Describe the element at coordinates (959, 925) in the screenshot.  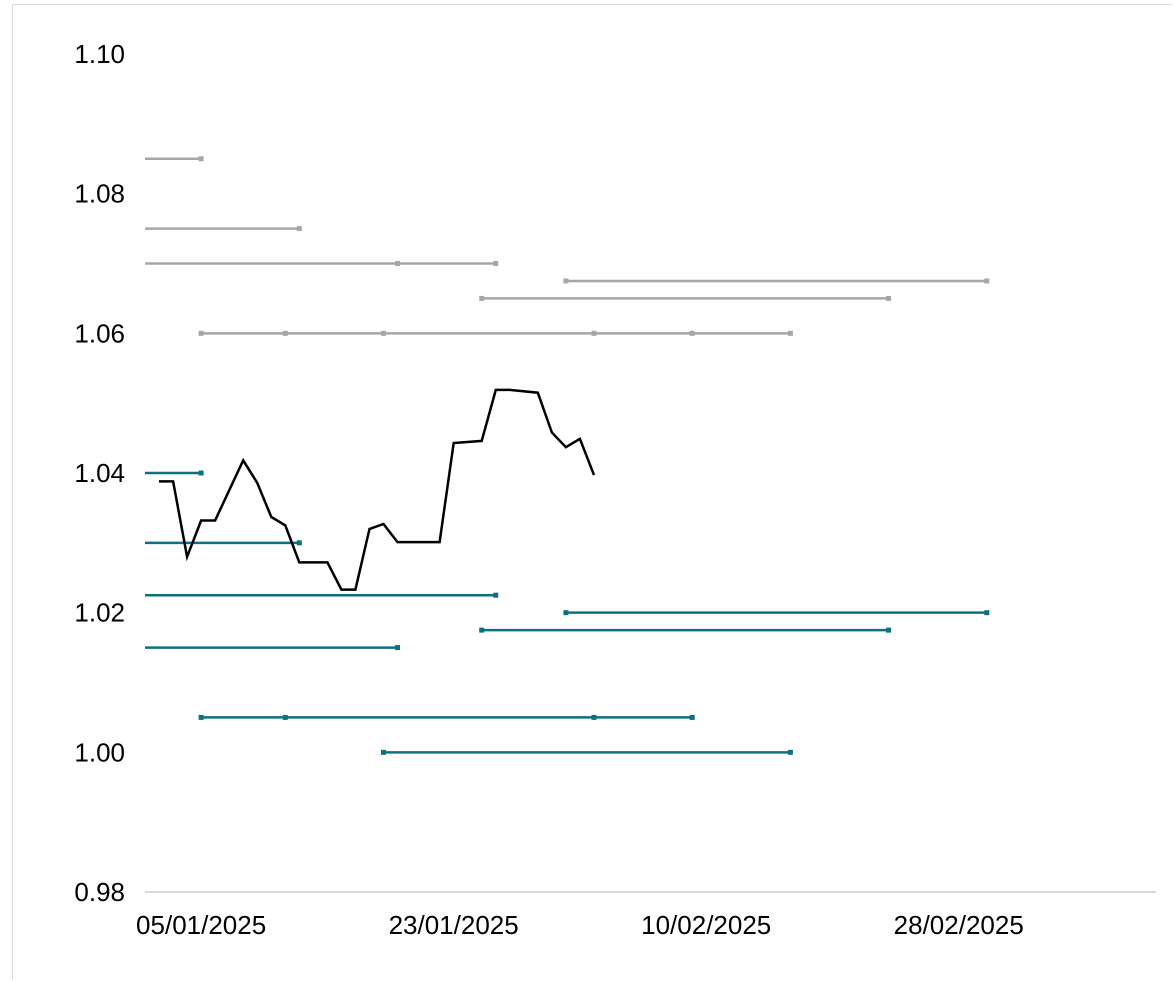
I see `x-tick-label: 28/02/2025` at that location.